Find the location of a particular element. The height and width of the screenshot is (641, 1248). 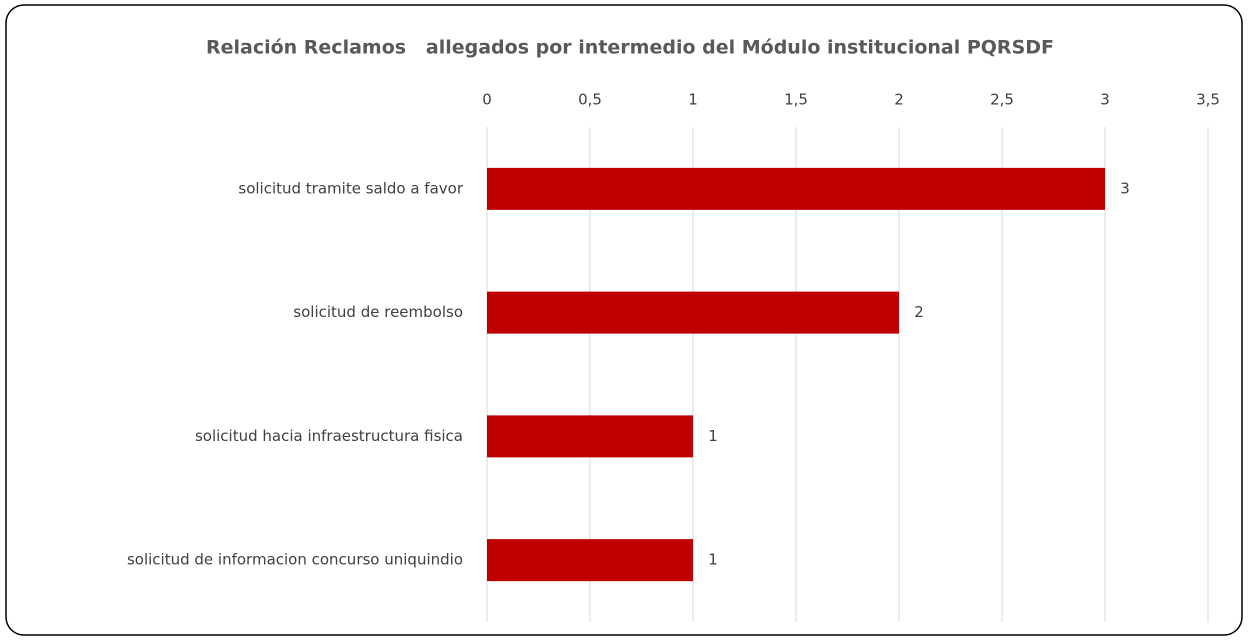

x-tick-label: 3,5 is located at coordinates (1208, 100).